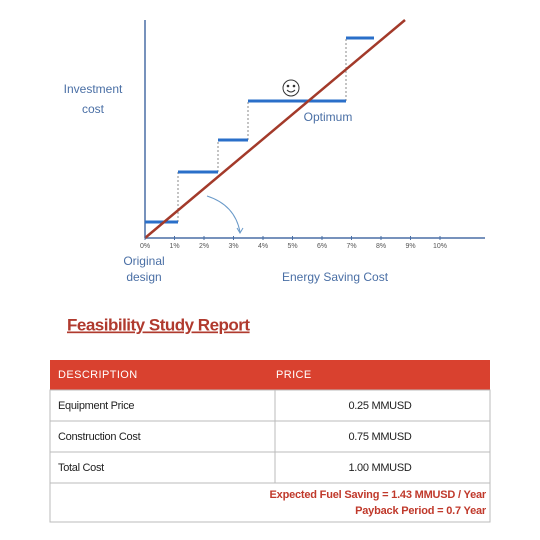 The image size is (540, 540). Describe the element at coordinates (328, 117) in the screenshot. I see `optimum-label: Optimum` at that location.